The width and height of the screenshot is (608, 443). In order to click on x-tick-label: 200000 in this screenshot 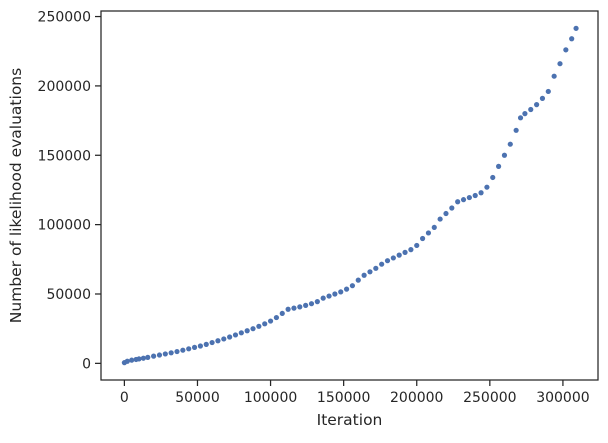, I will do `click(416, 398)`.